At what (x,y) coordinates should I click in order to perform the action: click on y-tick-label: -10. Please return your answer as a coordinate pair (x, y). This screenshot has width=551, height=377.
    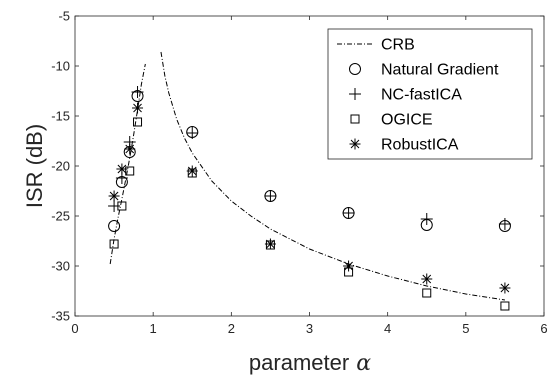
    Looking at the image, I should click on (60, 66).